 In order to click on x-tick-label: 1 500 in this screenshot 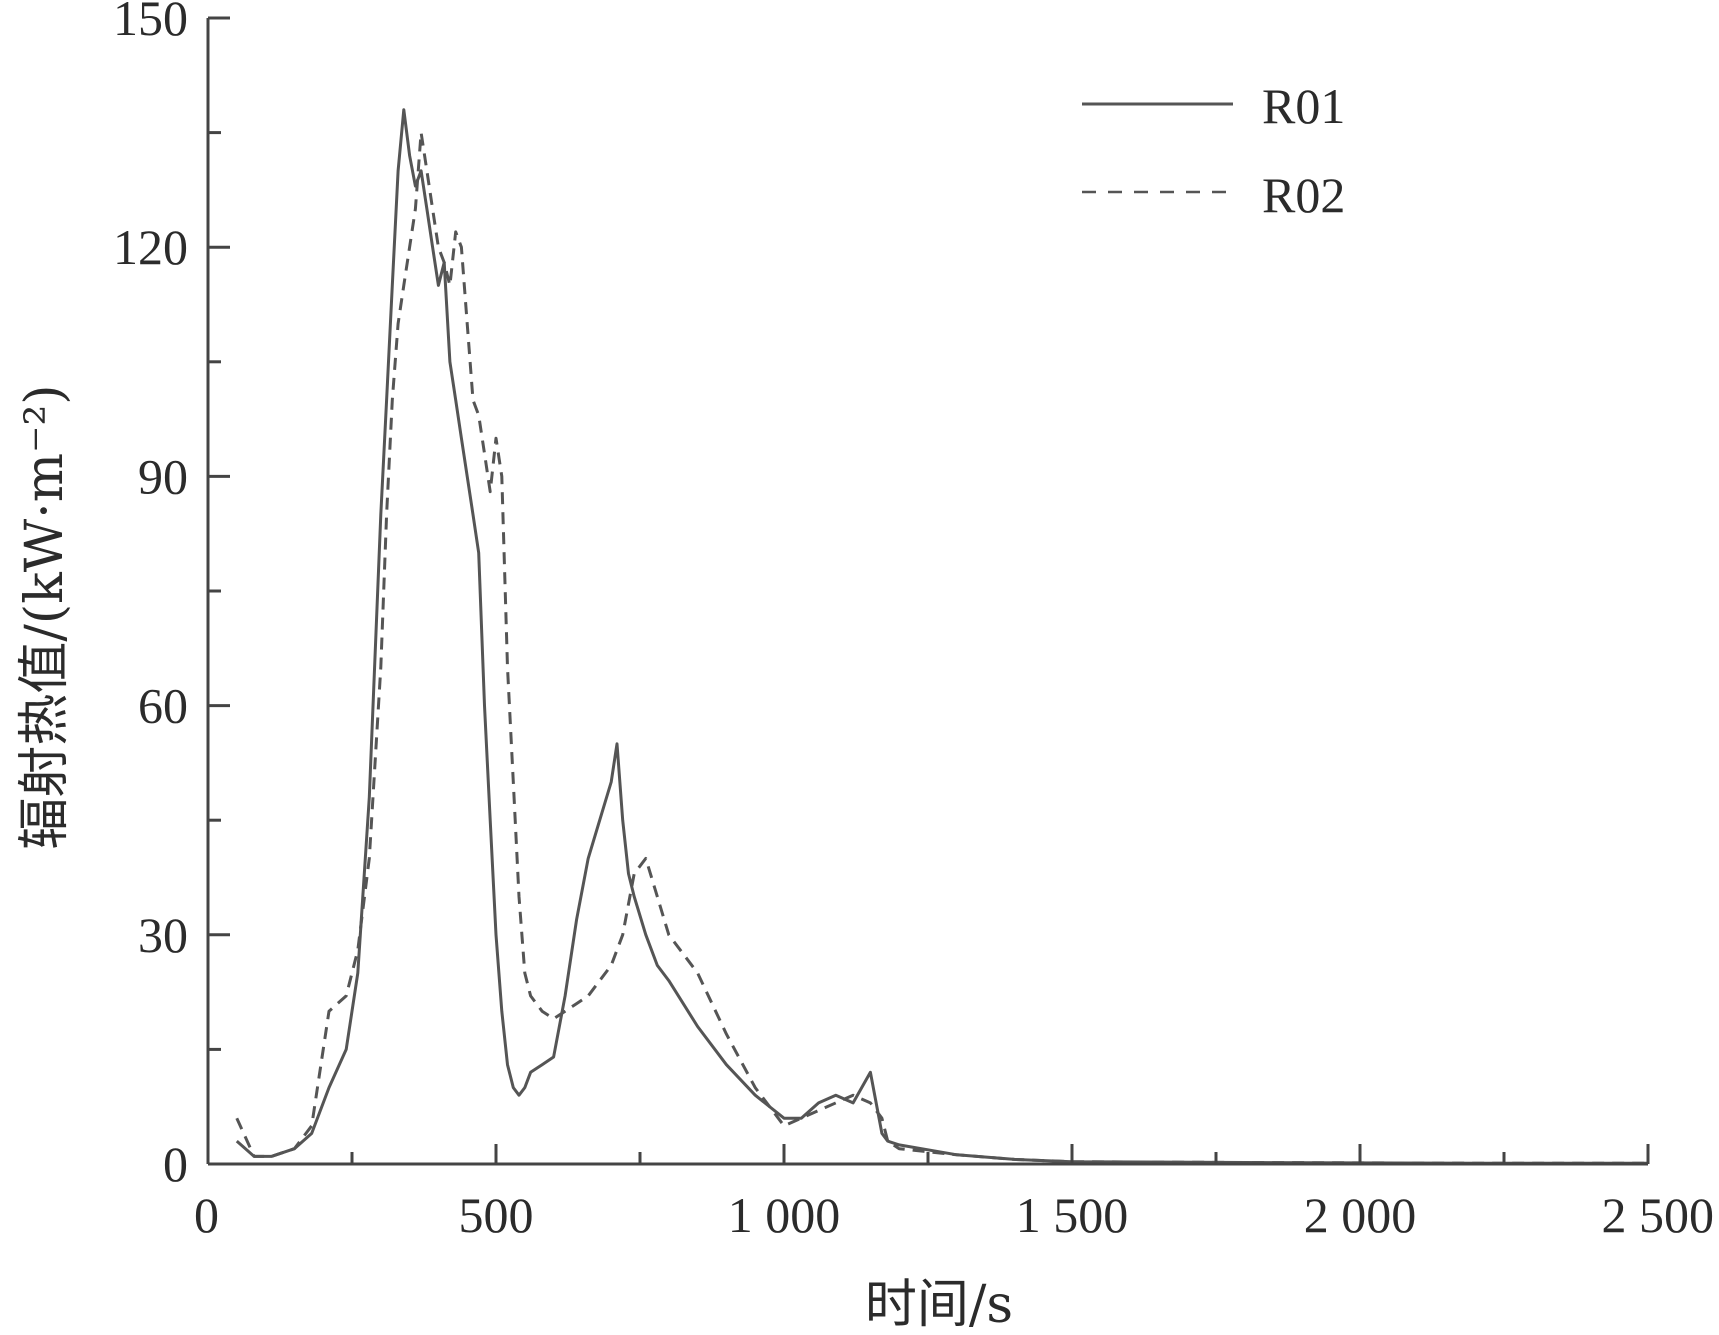, I will do `click(1072, 1215)`.